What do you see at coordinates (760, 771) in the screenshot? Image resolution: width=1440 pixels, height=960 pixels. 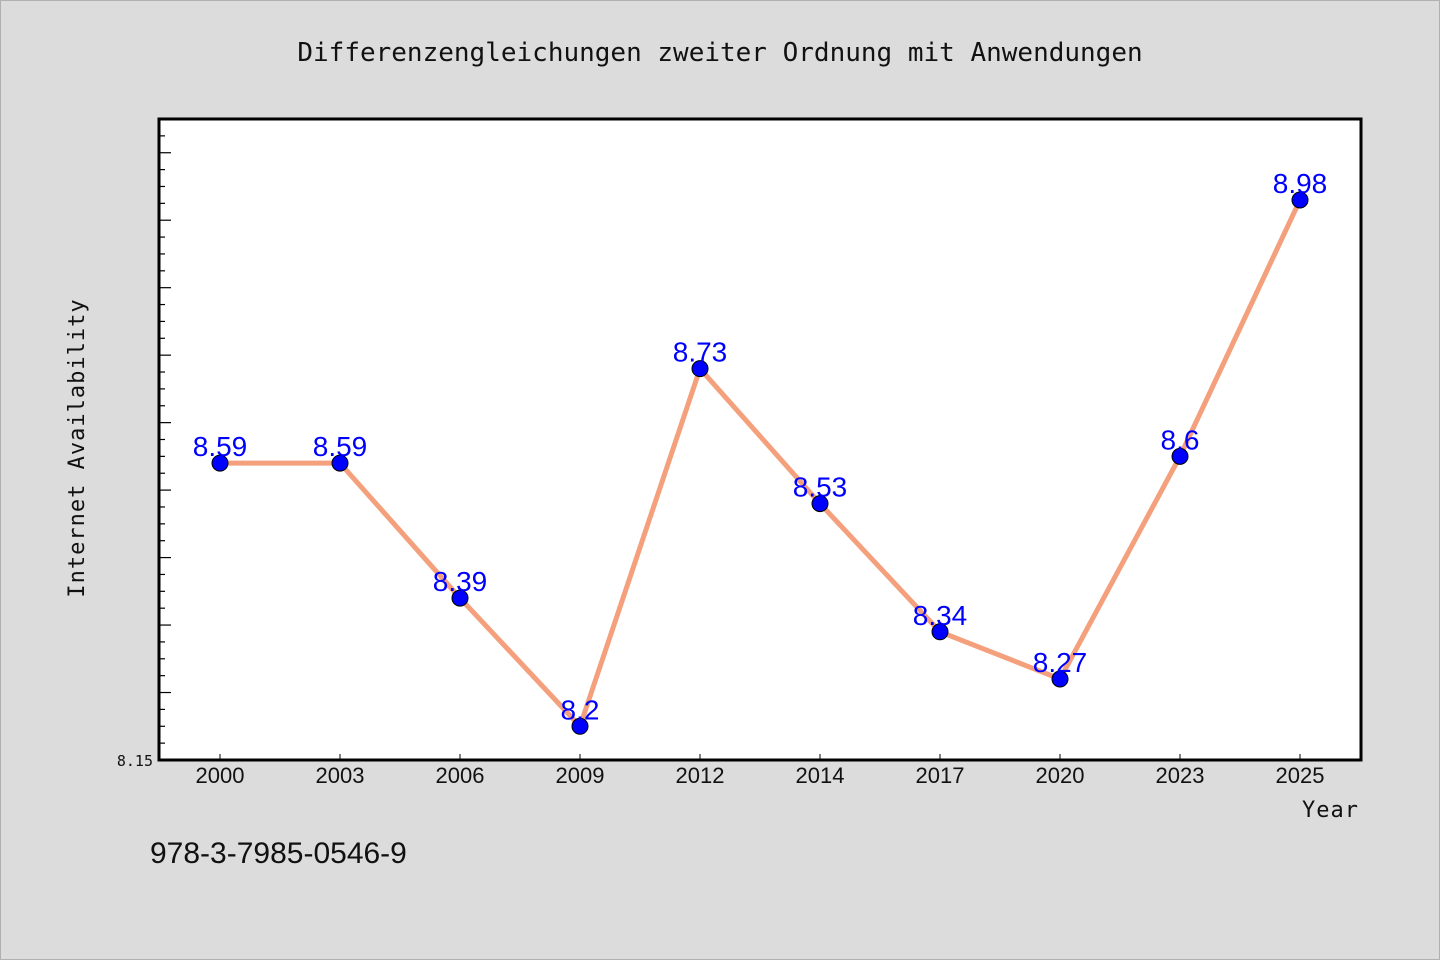 I see `x-axis-ticks: 2000 2003 2006 2009 2012 2014 2017 2020 2023 2025` at bounding box center [760, 771].